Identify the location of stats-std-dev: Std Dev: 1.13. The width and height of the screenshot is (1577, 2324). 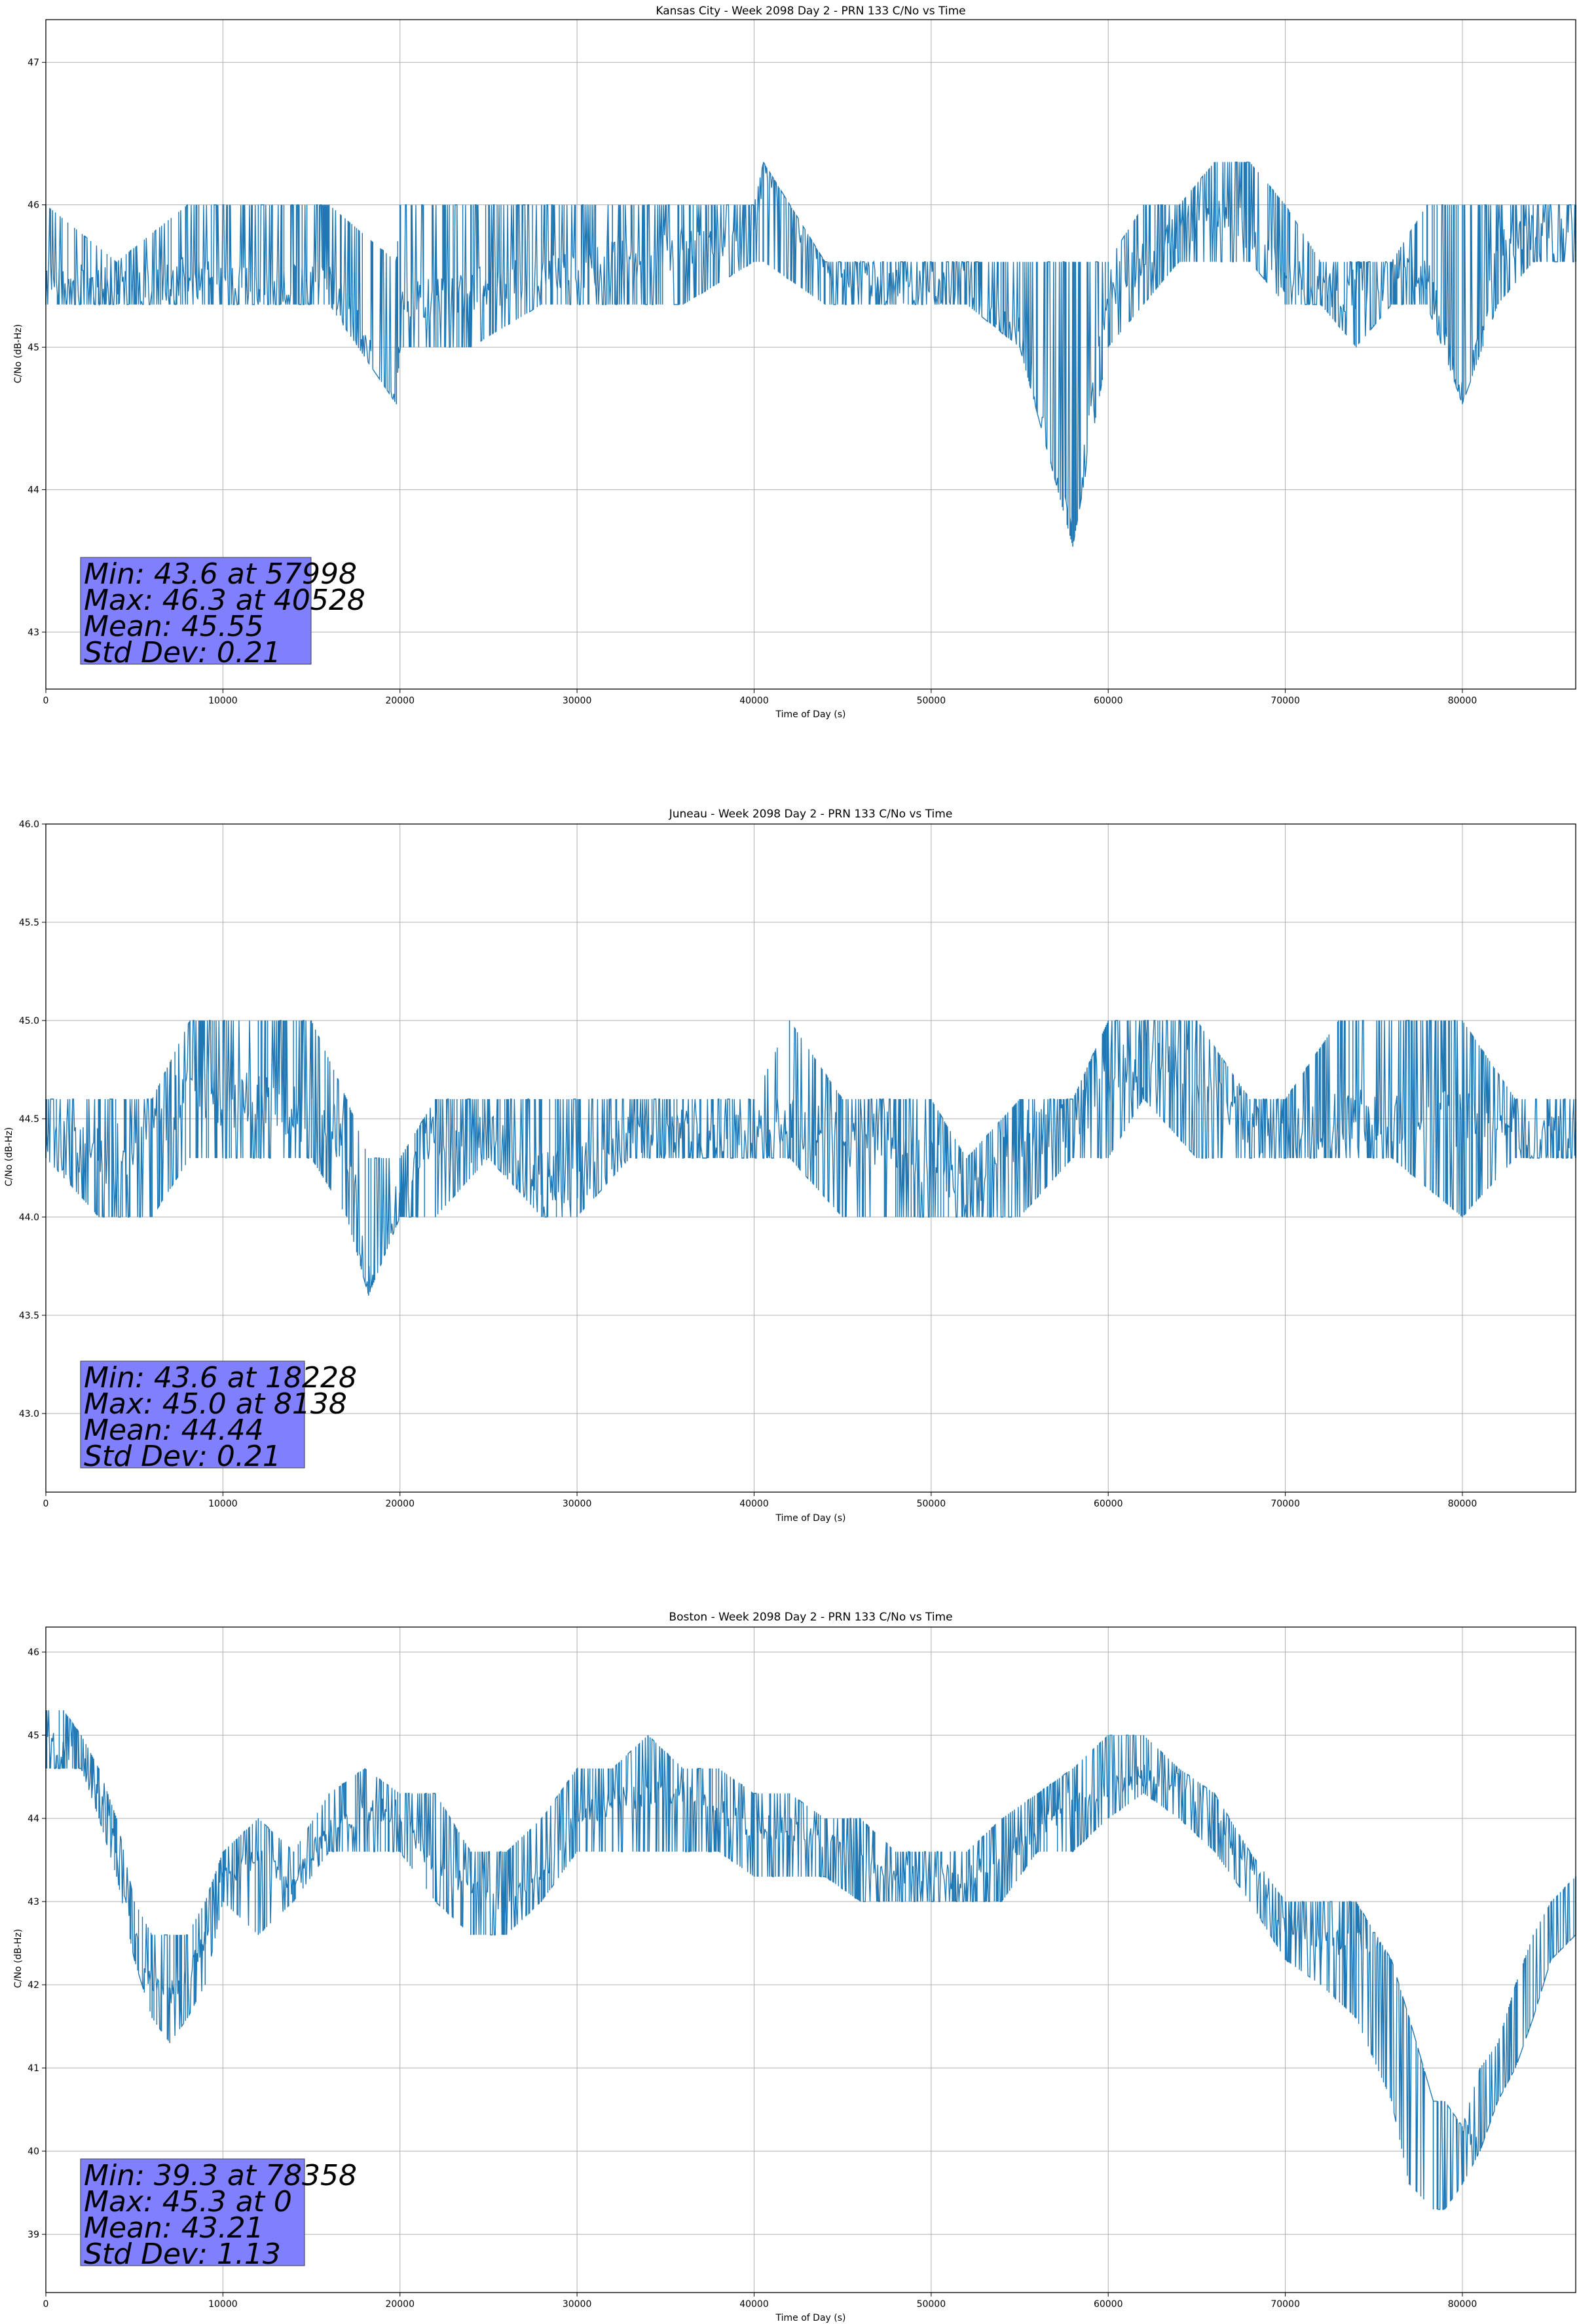
(182, 2254).